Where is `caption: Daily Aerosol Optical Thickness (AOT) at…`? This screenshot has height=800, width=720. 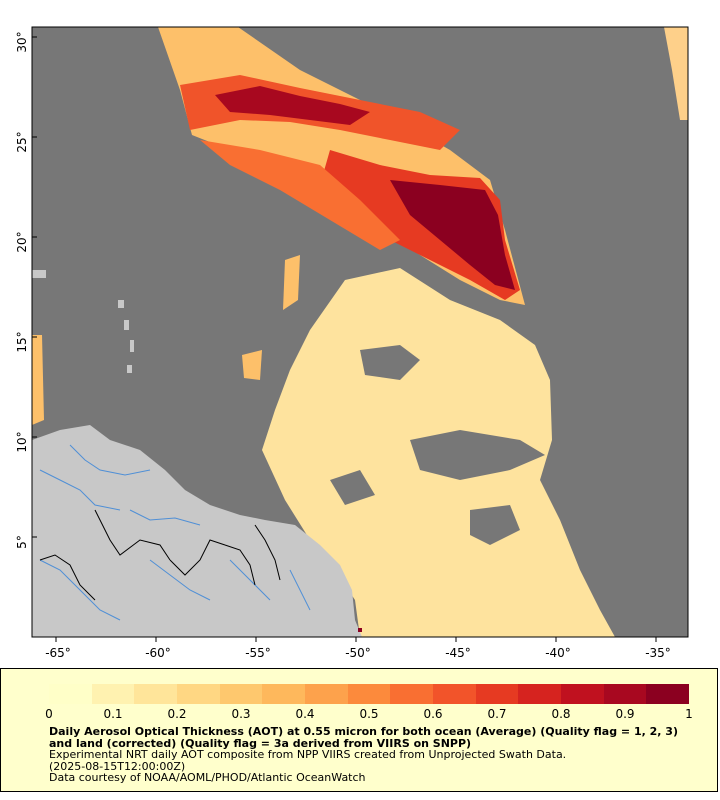 caption: Daily Aerosol Optical Thickness (AOT) at… is located at coordinates (369, 755).